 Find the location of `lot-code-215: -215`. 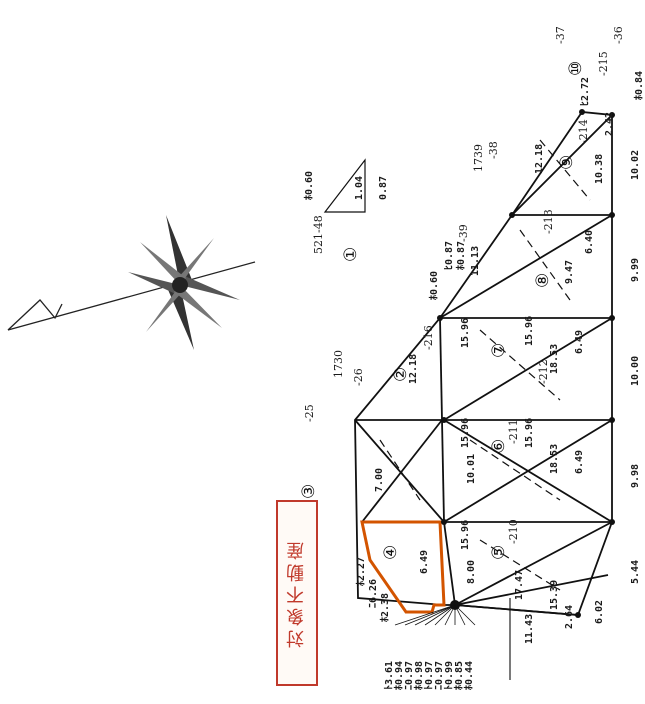

lot-code-215: -215 is located at coordinates (603, 63).